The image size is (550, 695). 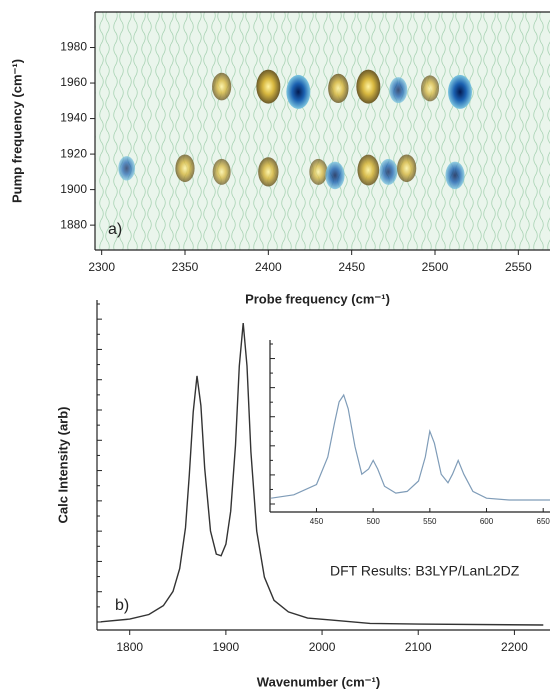 I want to click on x-axis-label: Probe frequency (cm⁻¹), so click(x=317, y=298).